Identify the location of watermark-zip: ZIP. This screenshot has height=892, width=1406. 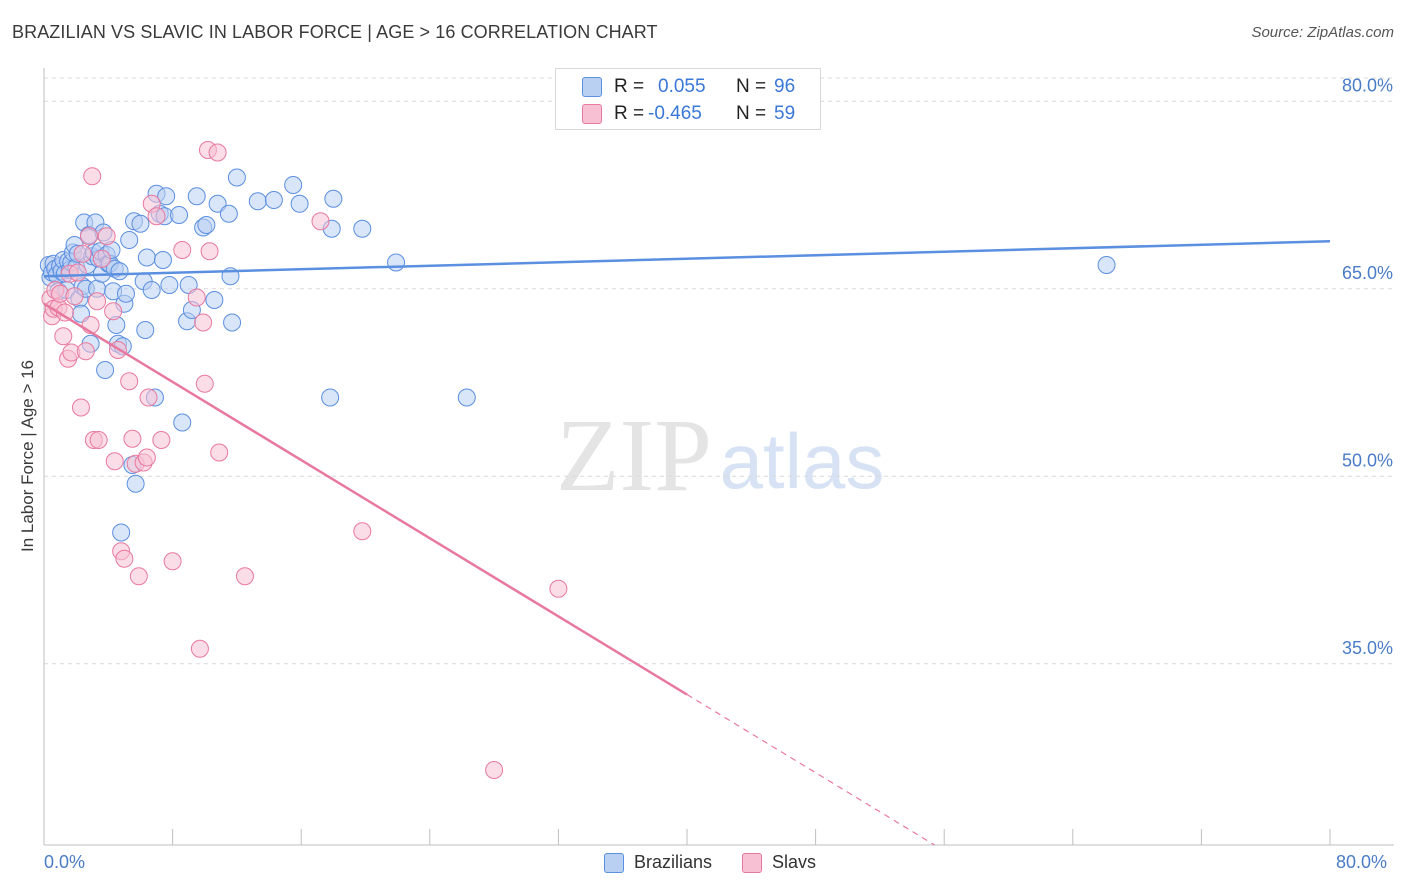
(634, 455).